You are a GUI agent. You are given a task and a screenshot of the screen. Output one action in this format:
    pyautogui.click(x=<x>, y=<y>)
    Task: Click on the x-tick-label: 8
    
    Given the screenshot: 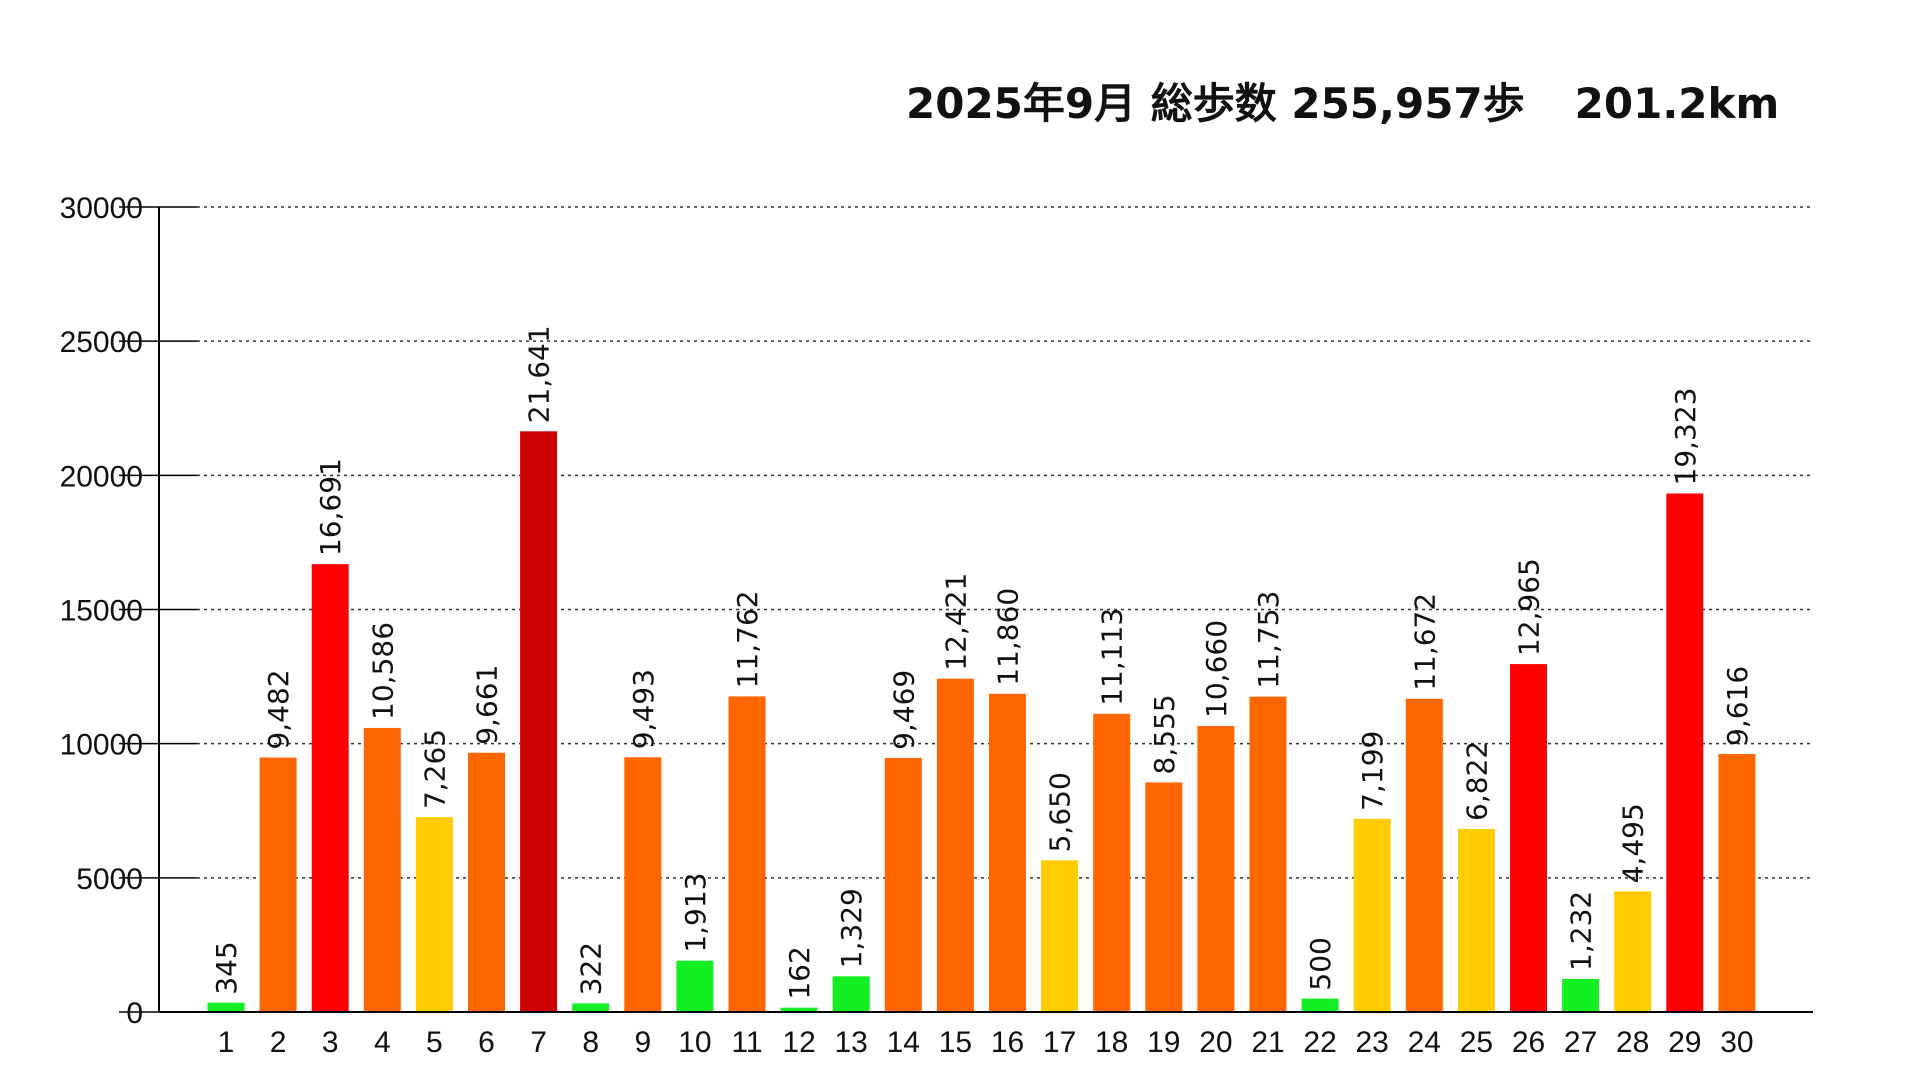 What is the action you would take?
    pyautogui.click(x=590, y=1042)
    